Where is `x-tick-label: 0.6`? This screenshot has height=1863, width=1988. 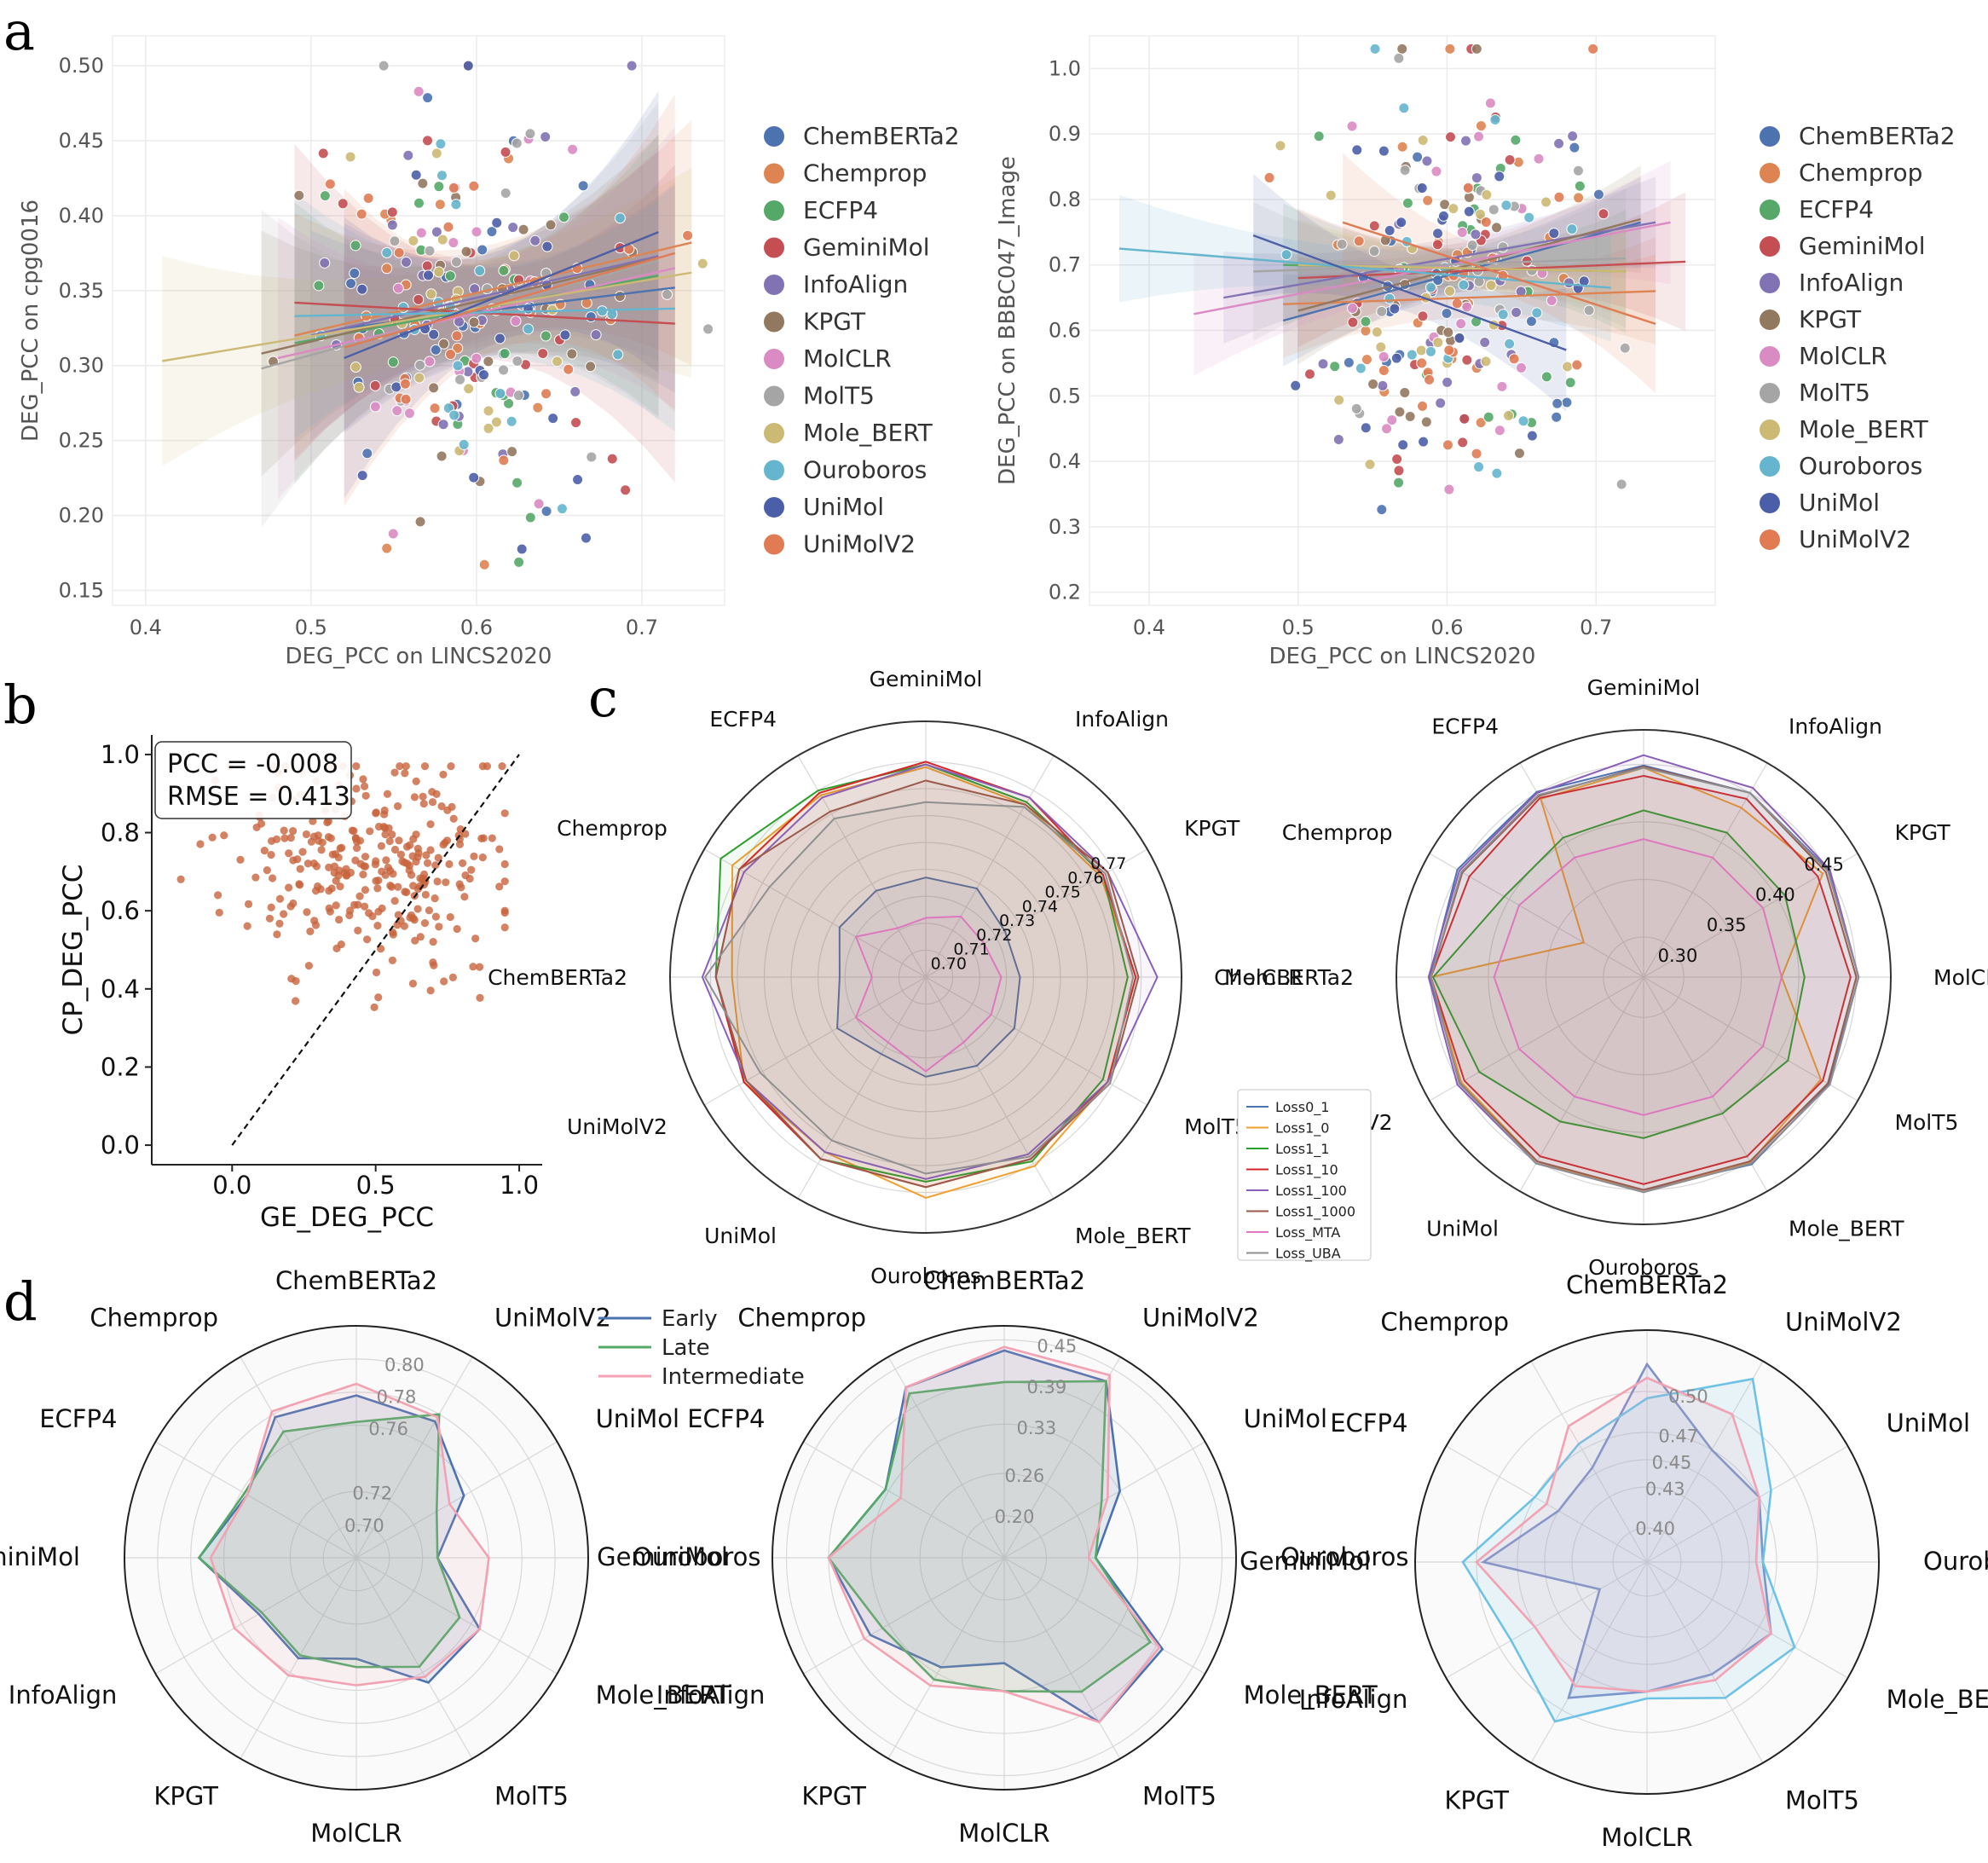 x-tick-label: 0.6 is located at coordinates (476, 627).